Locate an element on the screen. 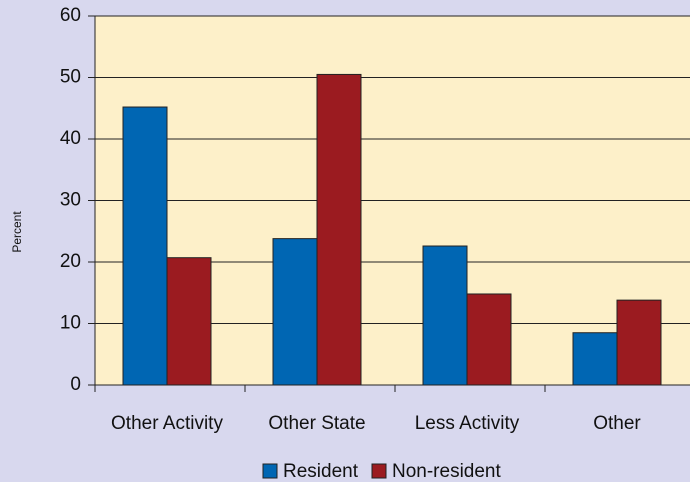 Image resolution: width=690 pixels, height=482 pixels. x-tick-label: Other Activity is located at coordinates (167, 423).